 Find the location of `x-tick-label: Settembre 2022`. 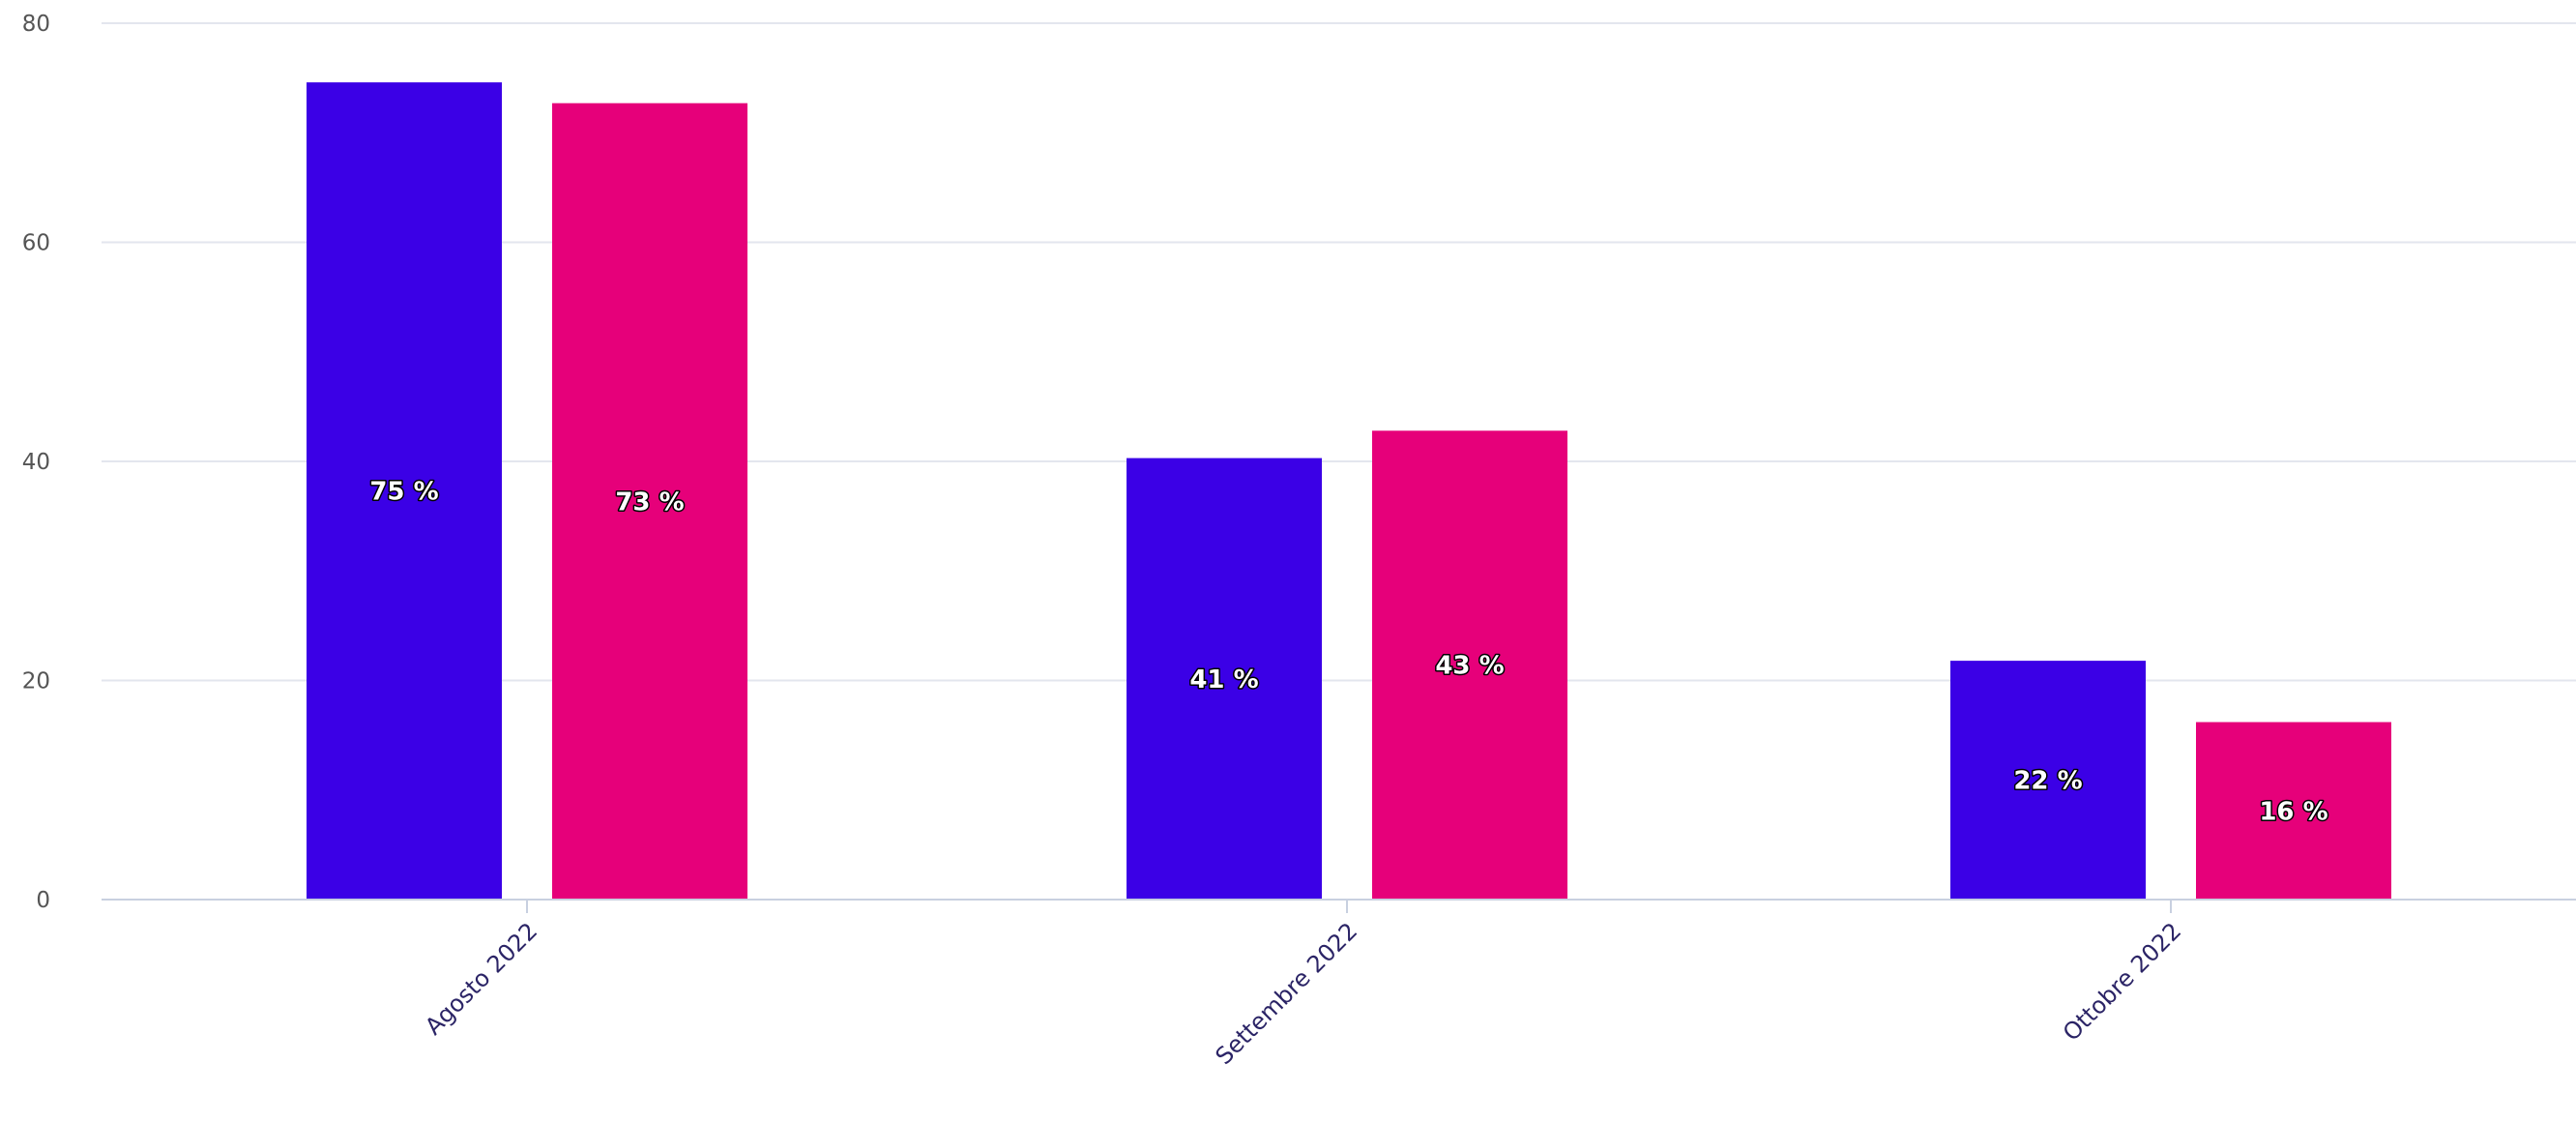

x-tick-label: Settembre 2022 is located at coordinates (1287, 993).